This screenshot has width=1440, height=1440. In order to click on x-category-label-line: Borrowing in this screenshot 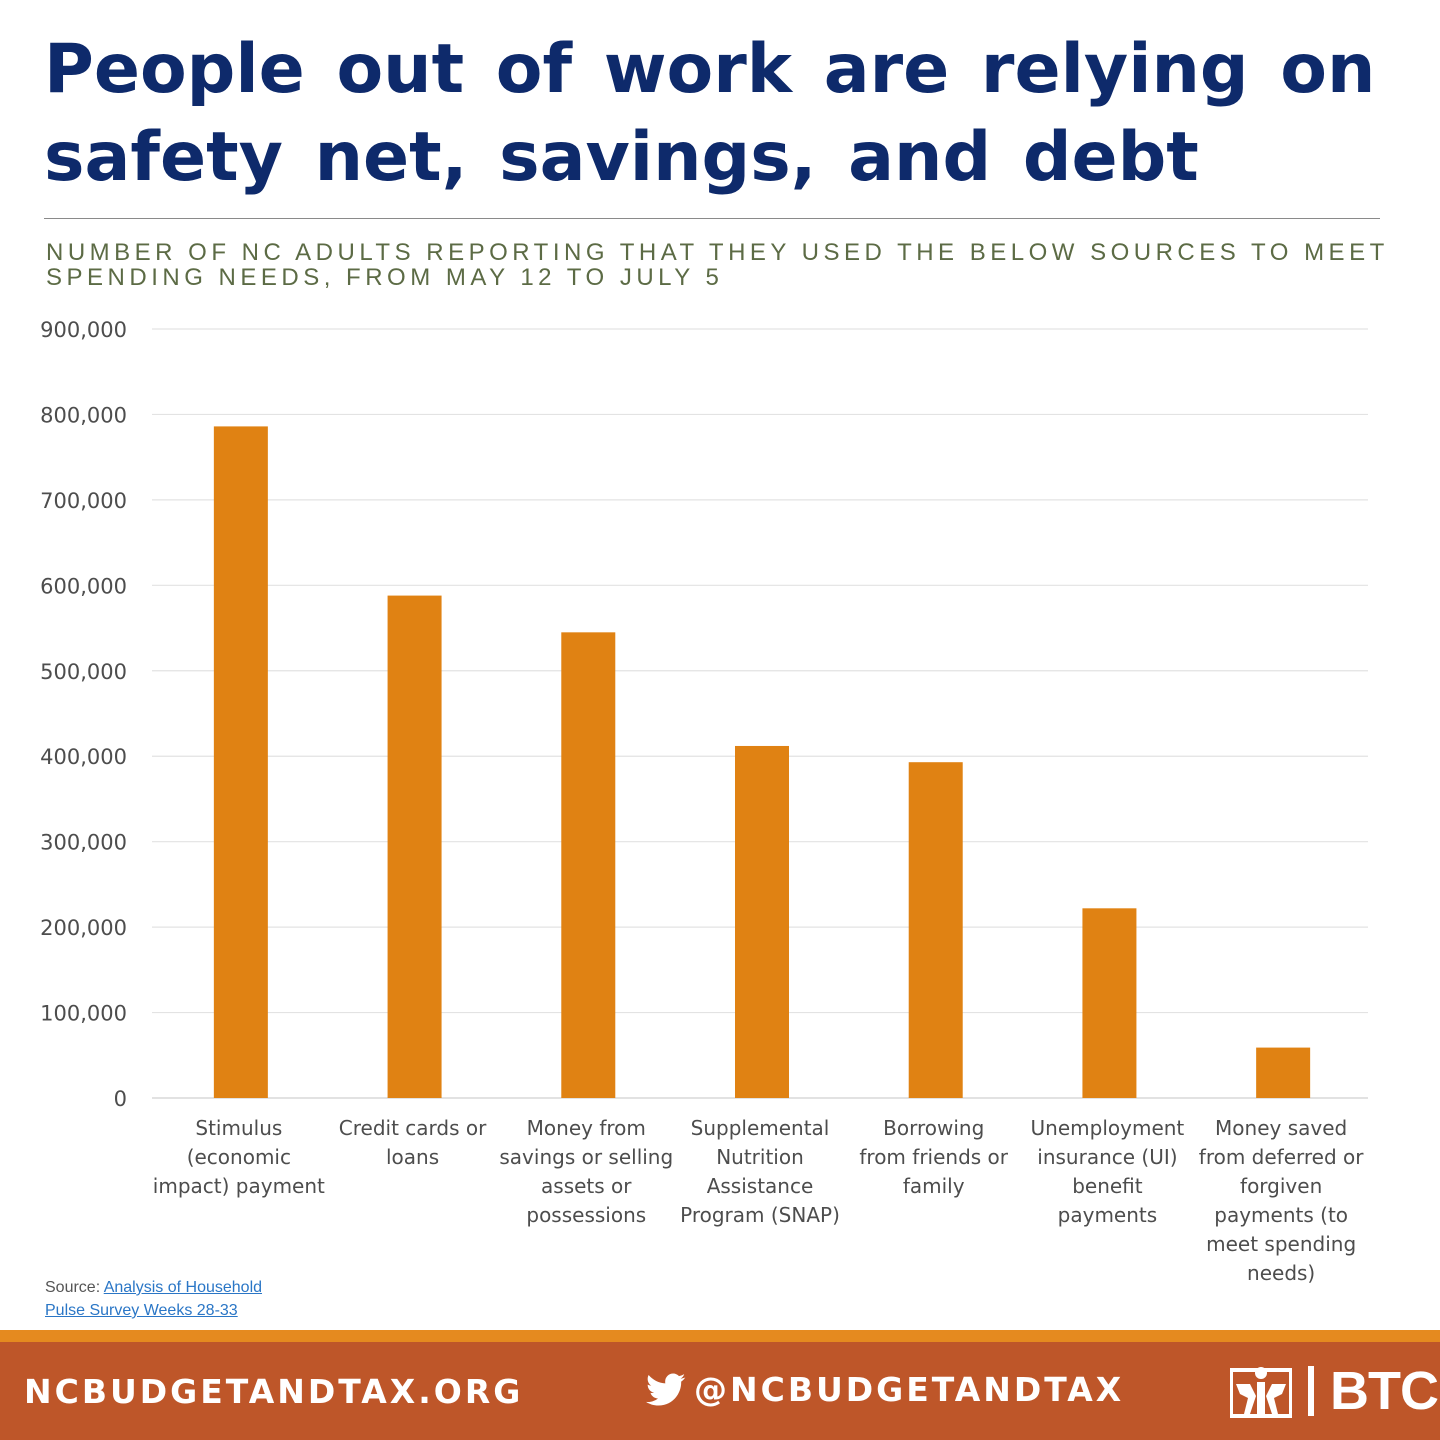, I will do `click(934, 1128)`.